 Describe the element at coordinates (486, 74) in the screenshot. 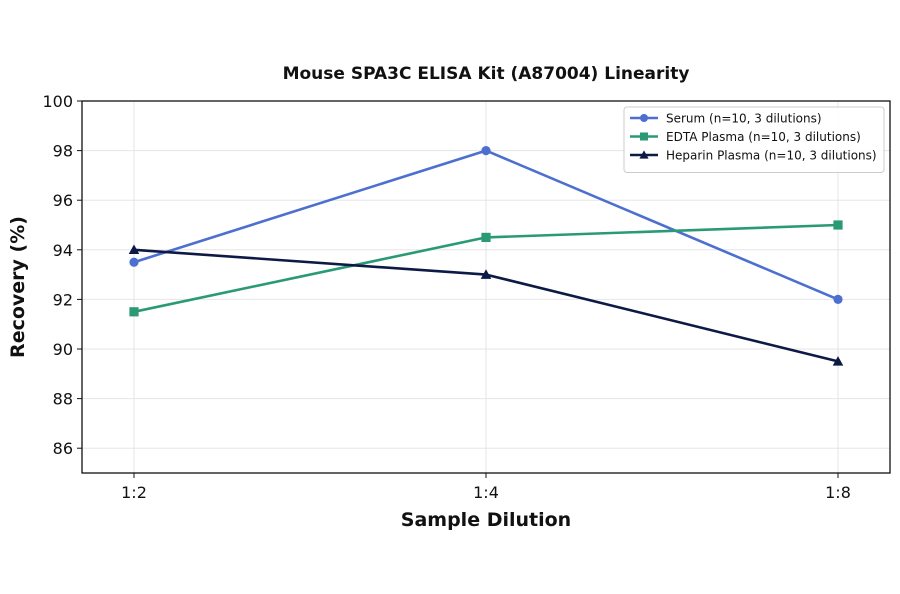

I see `chart-title: Mouse SPA3C ELISA Kit (A87004) Linearity` at that location.